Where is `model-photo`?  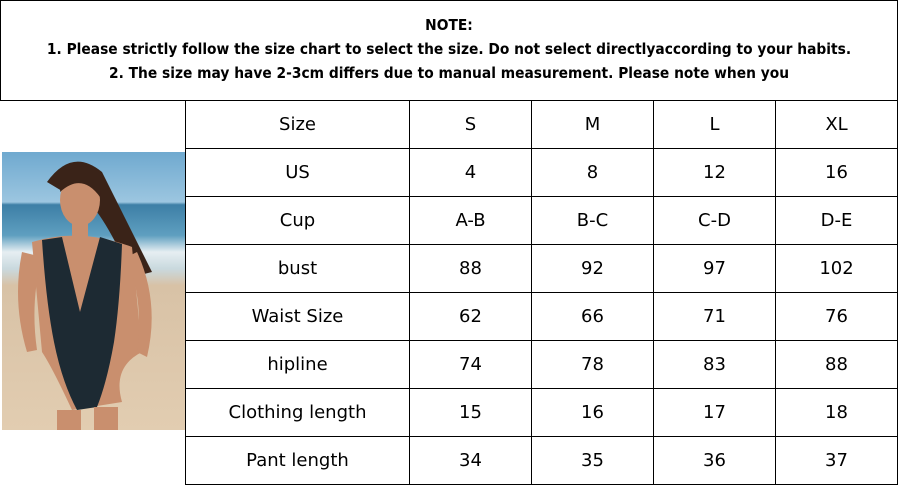
model-photo is located at coordinates (93, 291).